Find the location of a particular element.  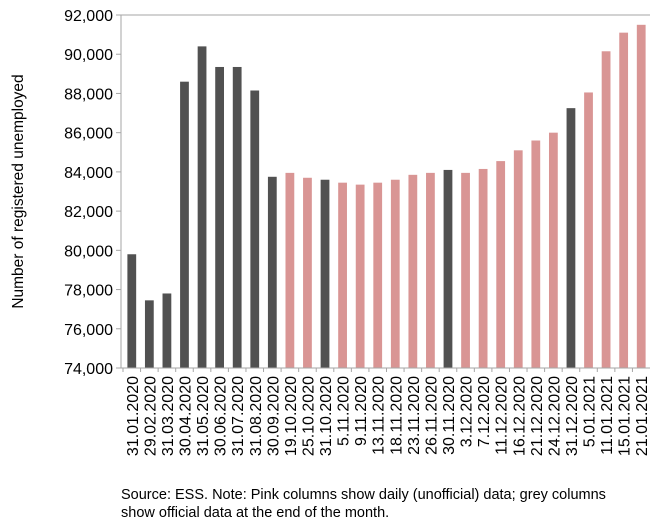

x-tick-label: 11.01.2021 is located at coordinates (607, 415).